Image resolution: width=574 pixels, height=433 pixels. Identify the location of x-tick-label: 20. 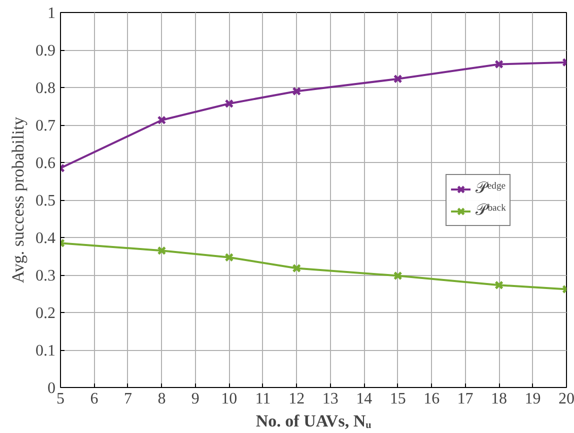
(566, 399).